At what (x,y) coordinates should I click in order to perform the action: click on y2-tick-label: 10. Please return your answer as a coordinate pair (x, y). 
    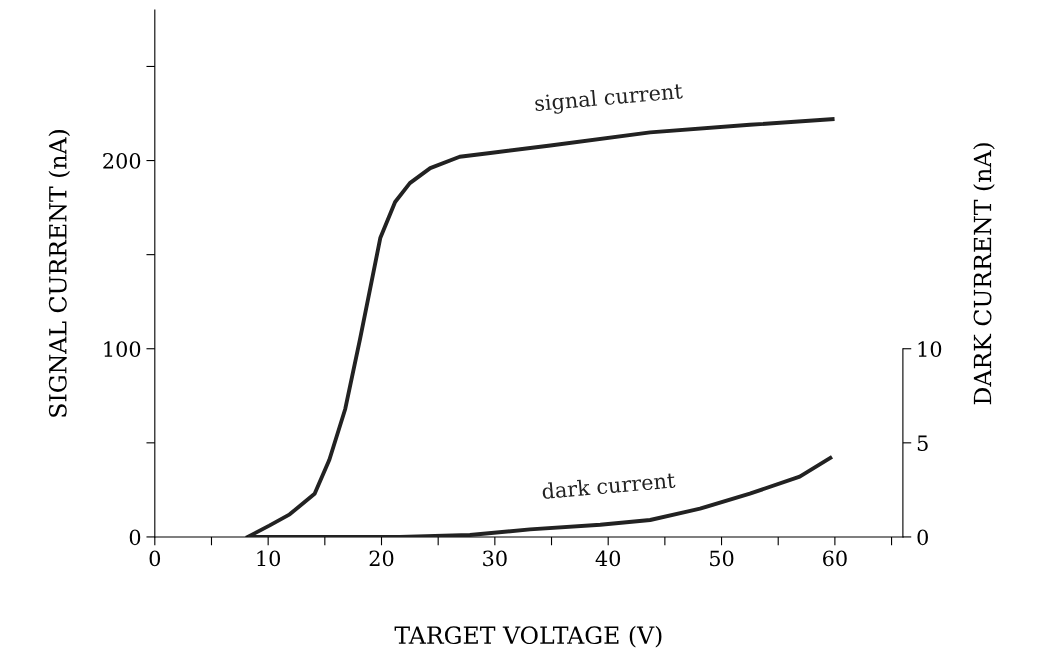
    Looking at the image, I should click on (930, 349).